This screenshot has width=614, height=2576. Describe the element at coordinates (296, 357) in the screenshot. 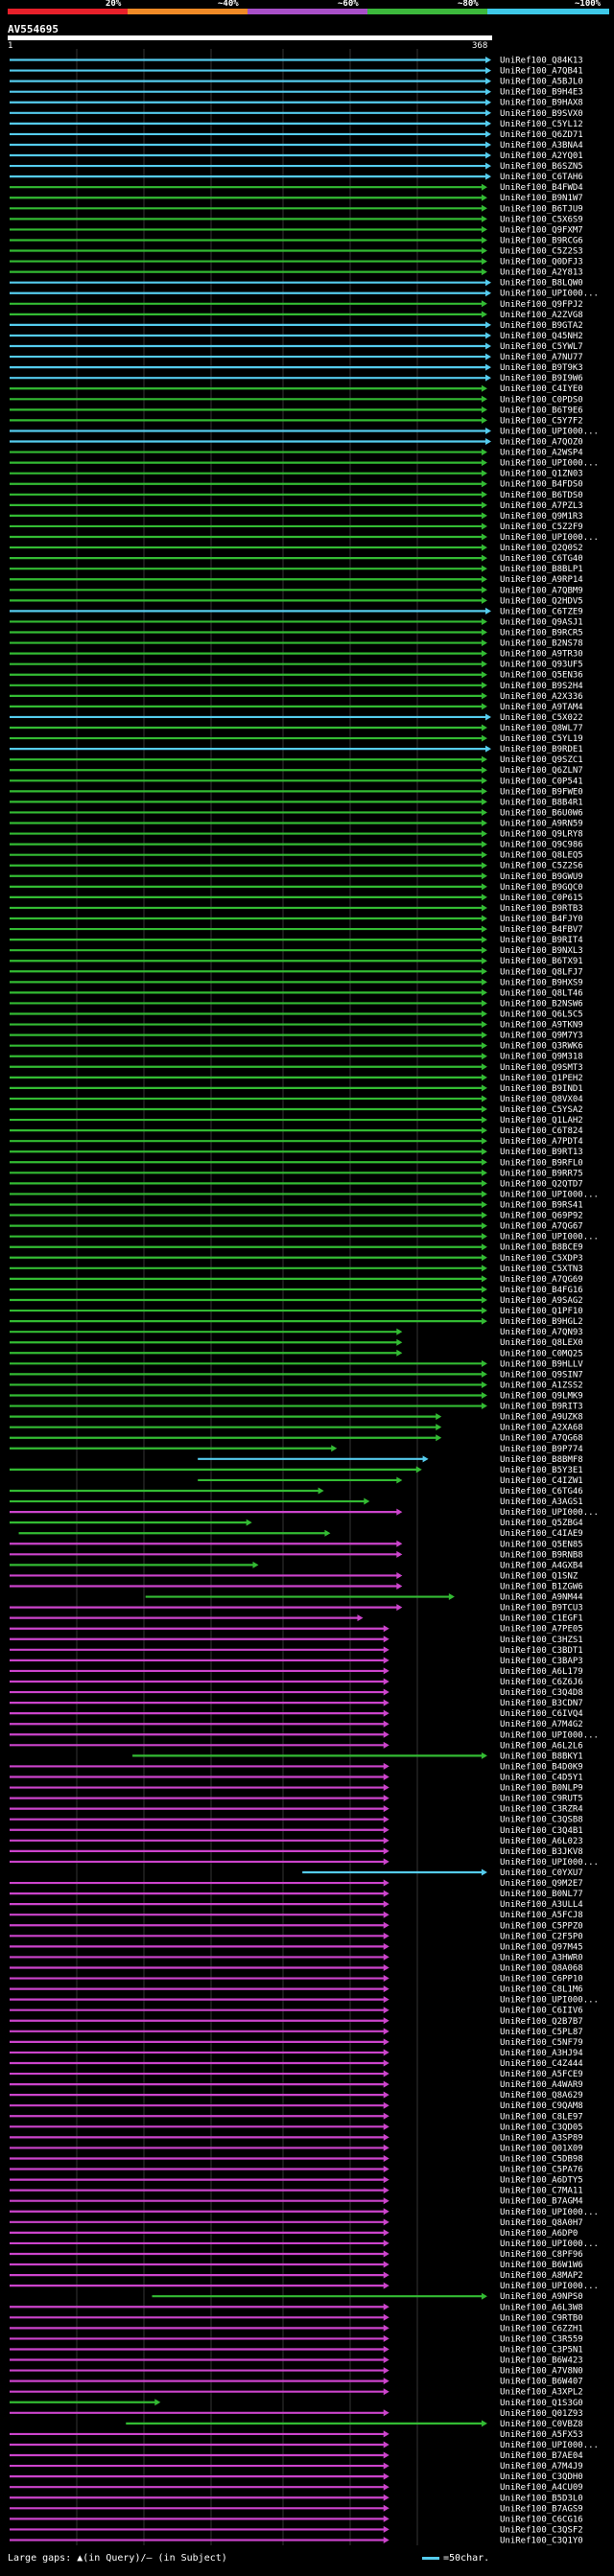

I see `hit-row: UniRef100_A7NU77` at that location.